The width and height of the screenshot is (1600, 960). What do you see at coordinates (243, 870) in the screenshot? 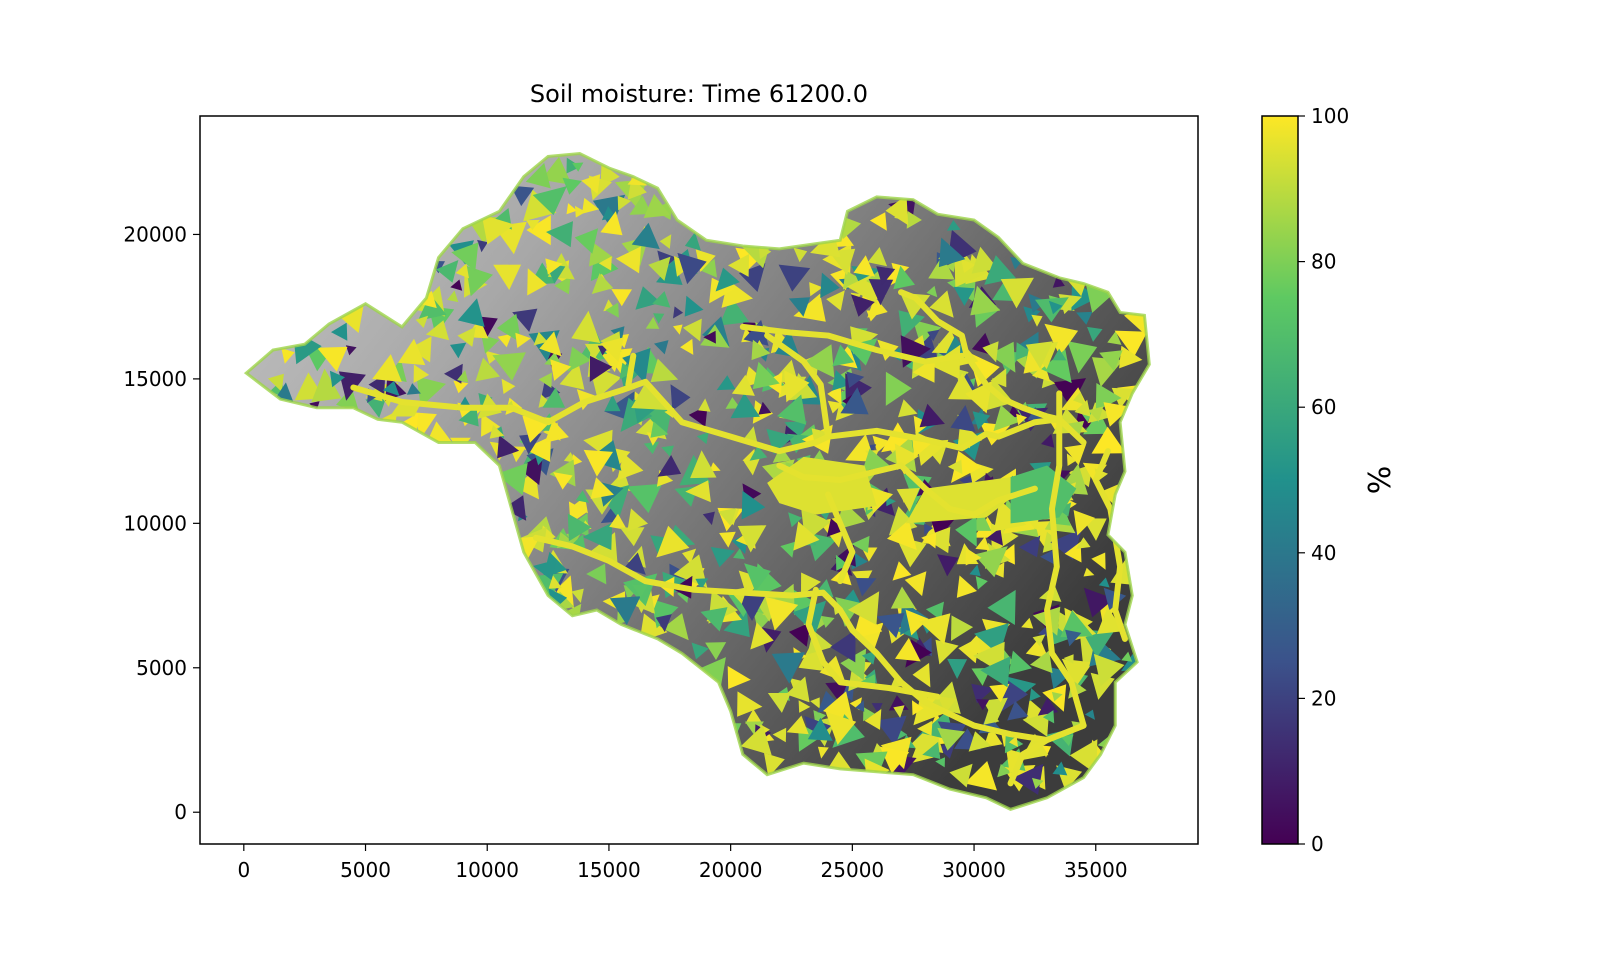
I see `x-tick-label: 0` at bounding box center [243, 870].